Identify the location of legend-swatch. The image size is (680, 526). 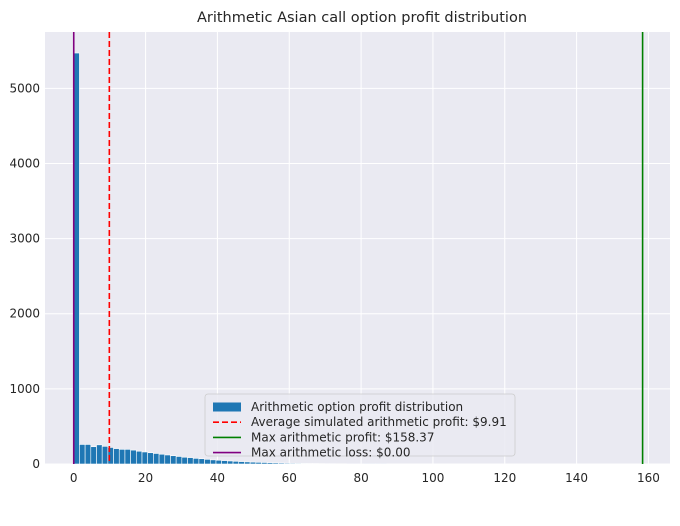
(227, 407).